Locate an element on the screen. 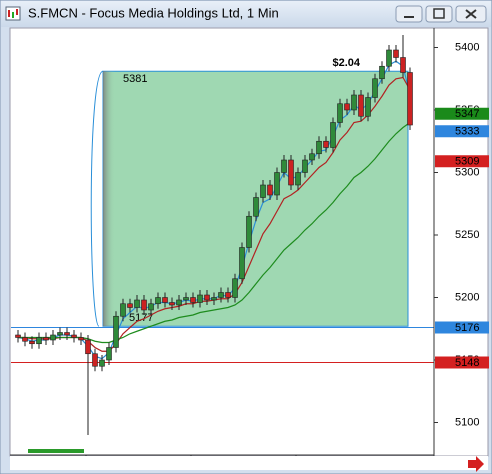 The width and height of the screenshot is (492, 474). y-tick-label: 5300 is located at coordinates (467, 172).